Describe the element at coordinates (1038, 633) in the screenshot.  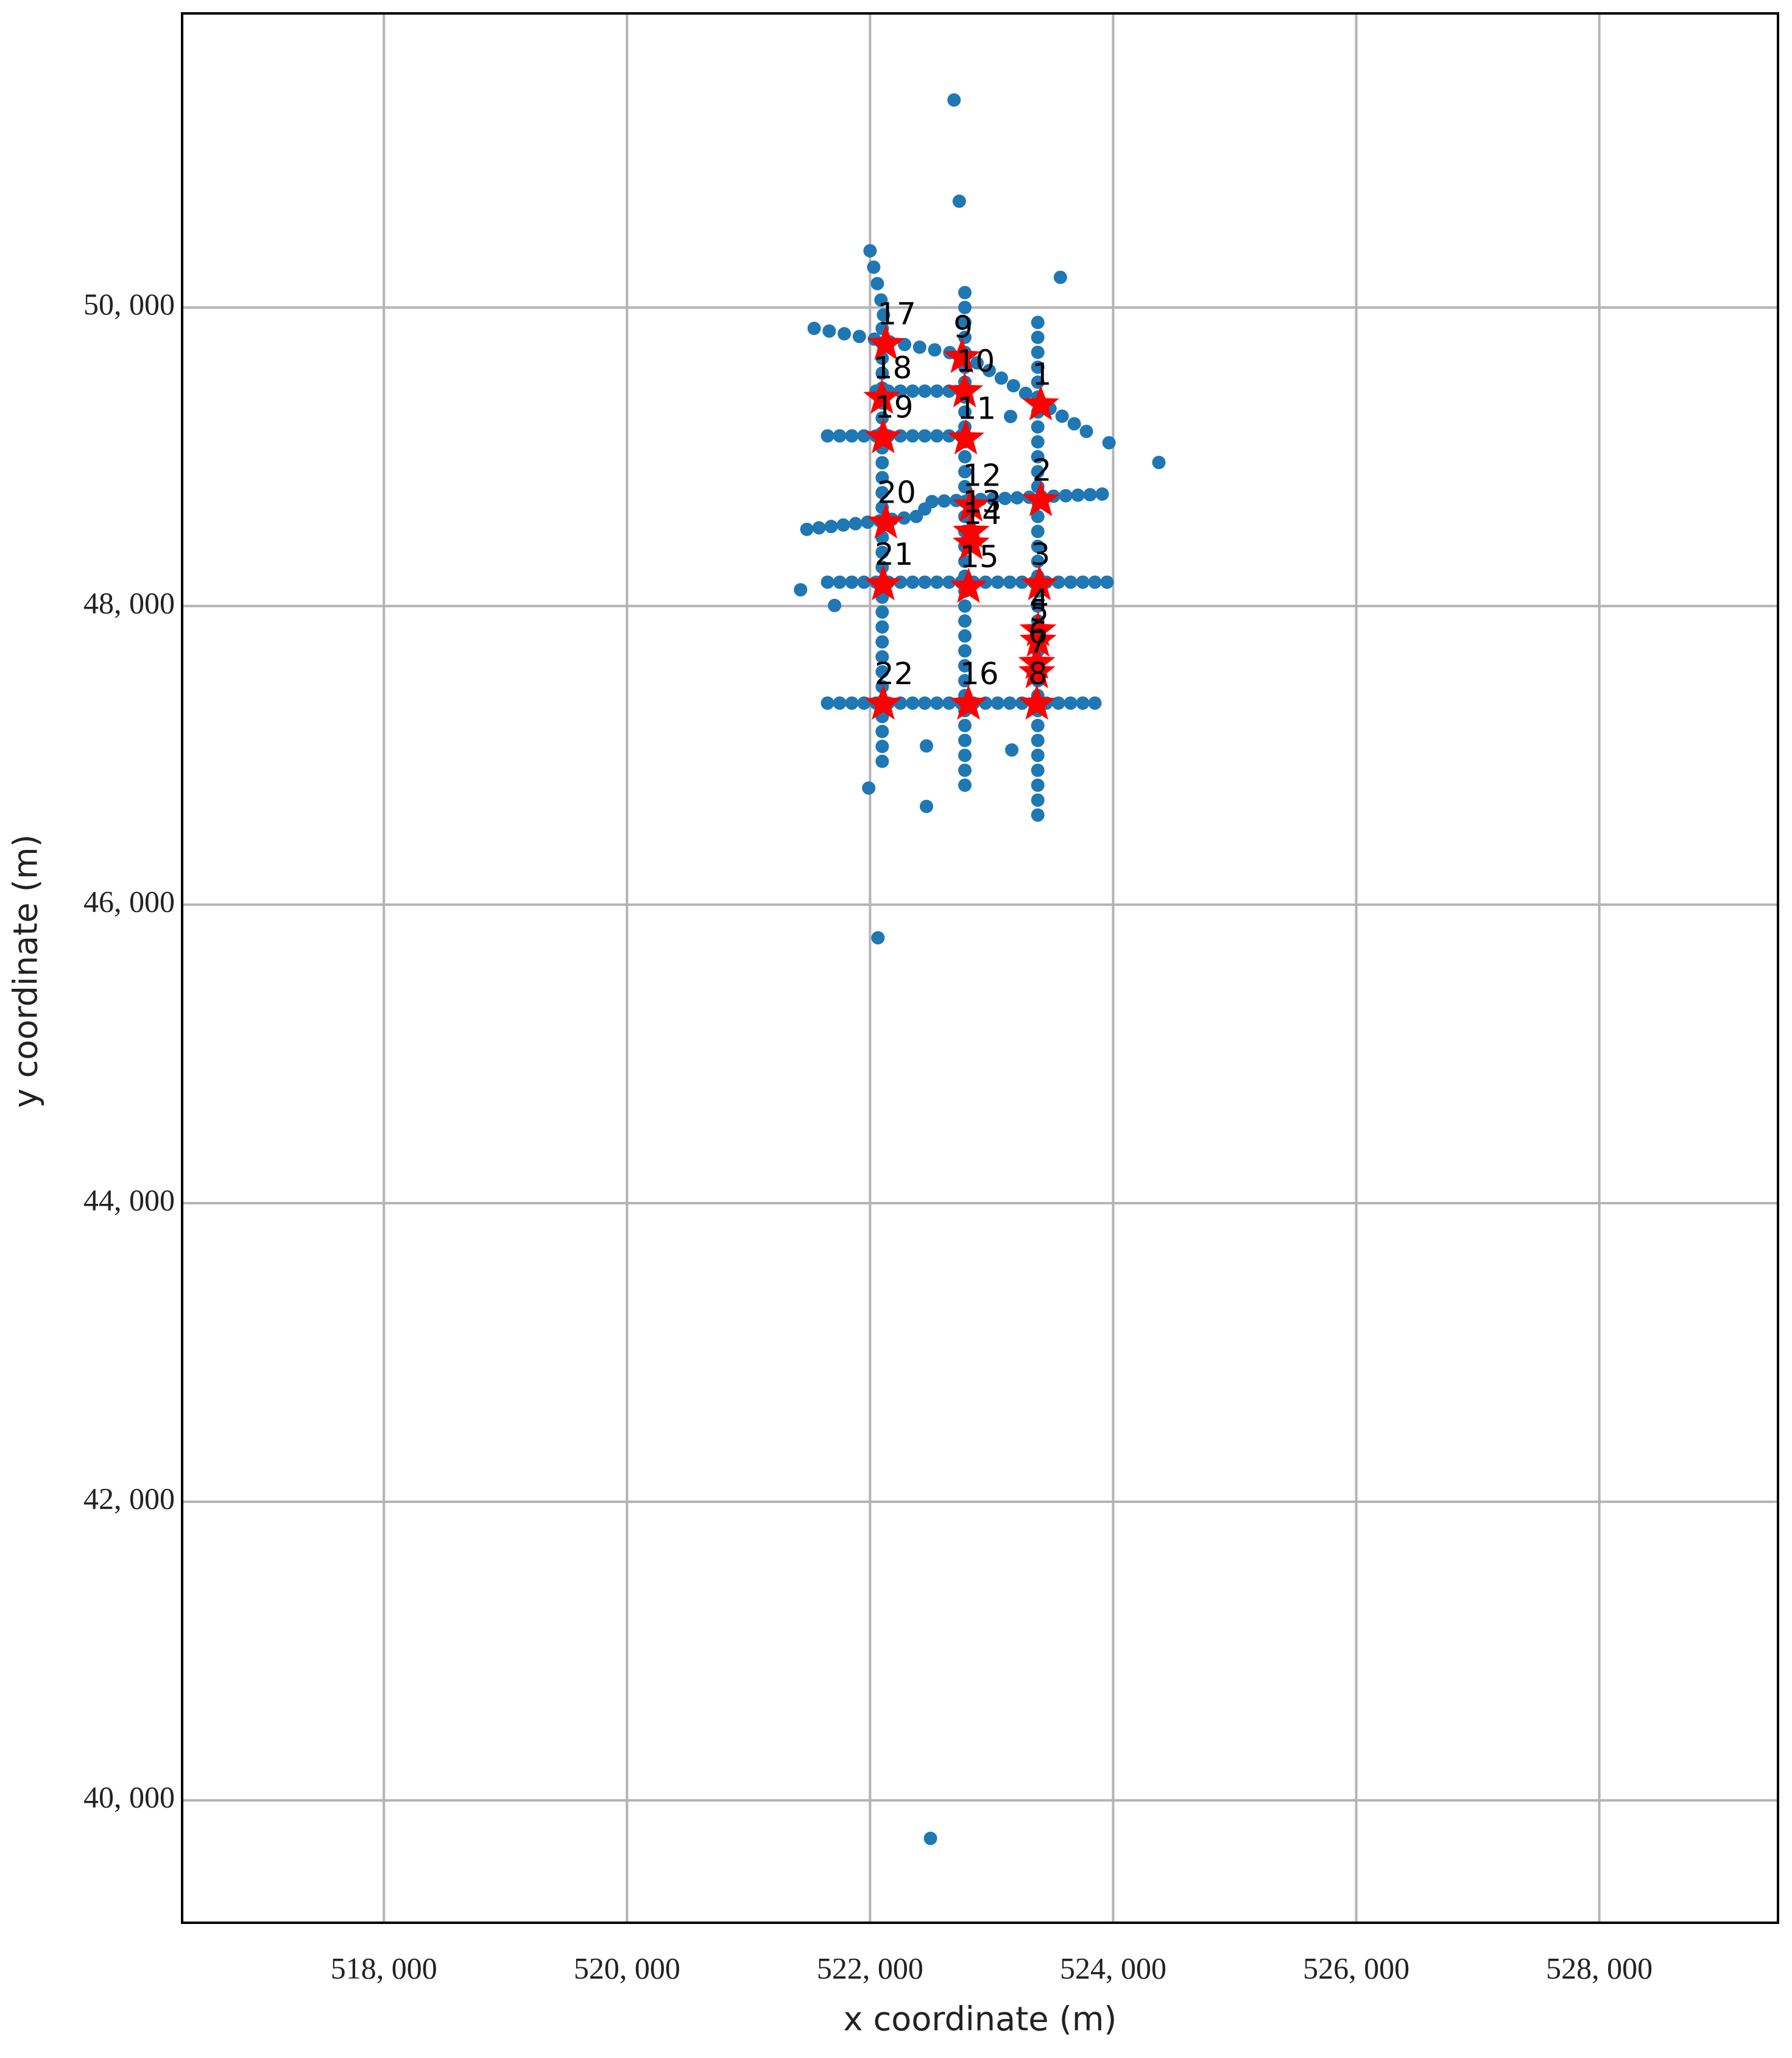
I see `point-label: 6` at that location.